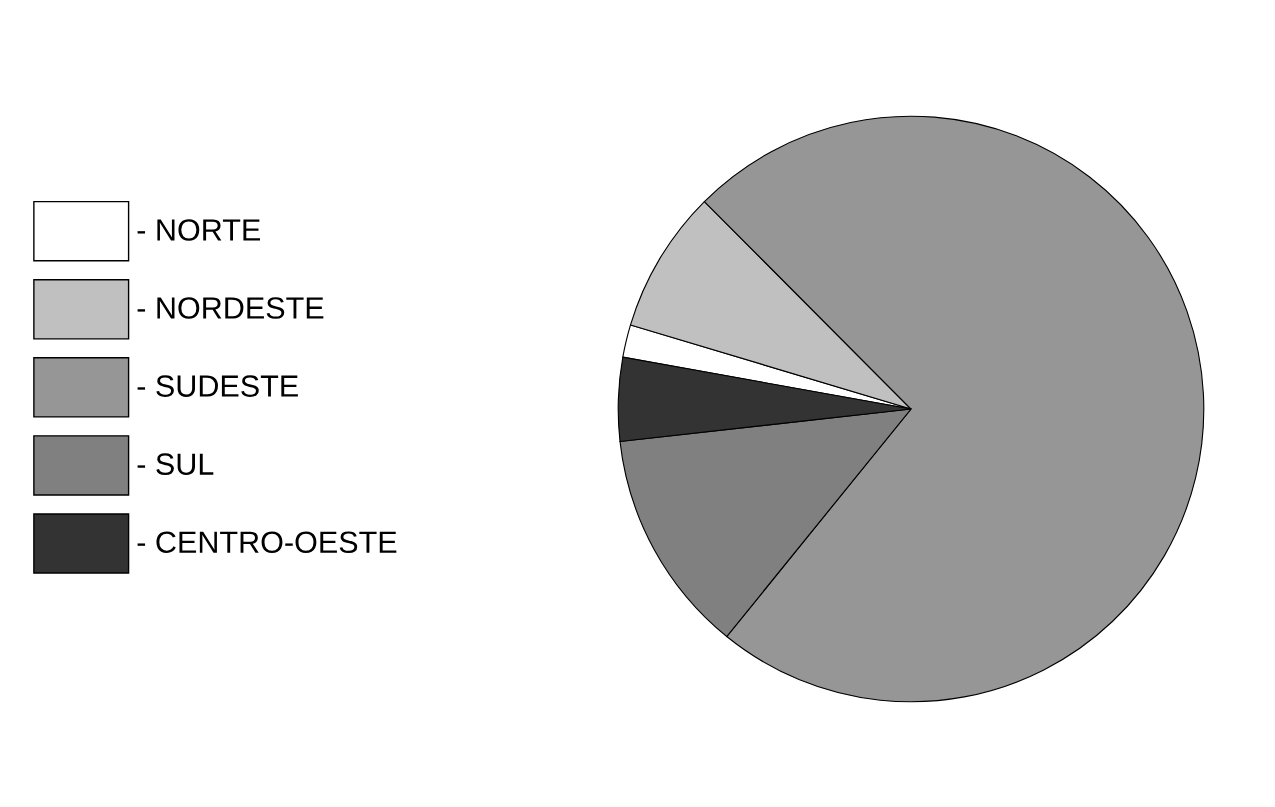 The width and height of the screenshot is (1275, 807). What do you see at coordinates (175, 464) in the screenshot?
I see `legend-label: - SUL` at bounding box center [175, 464].